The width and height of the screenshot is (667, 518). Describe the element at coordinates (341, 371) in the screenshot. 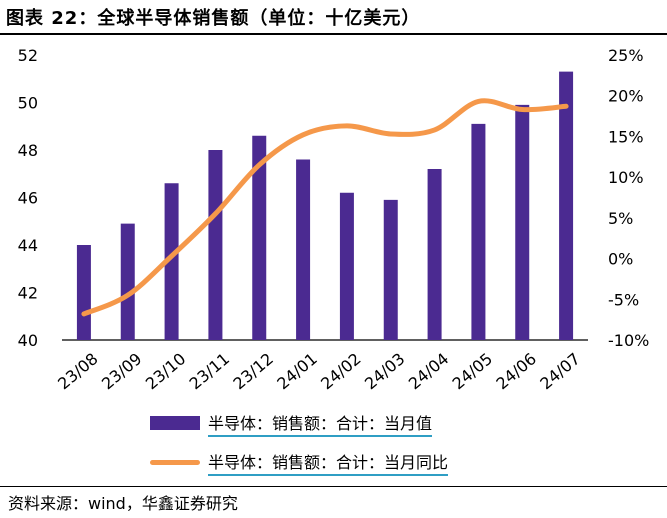

I see `x-tick-label: 24/02` at that location.